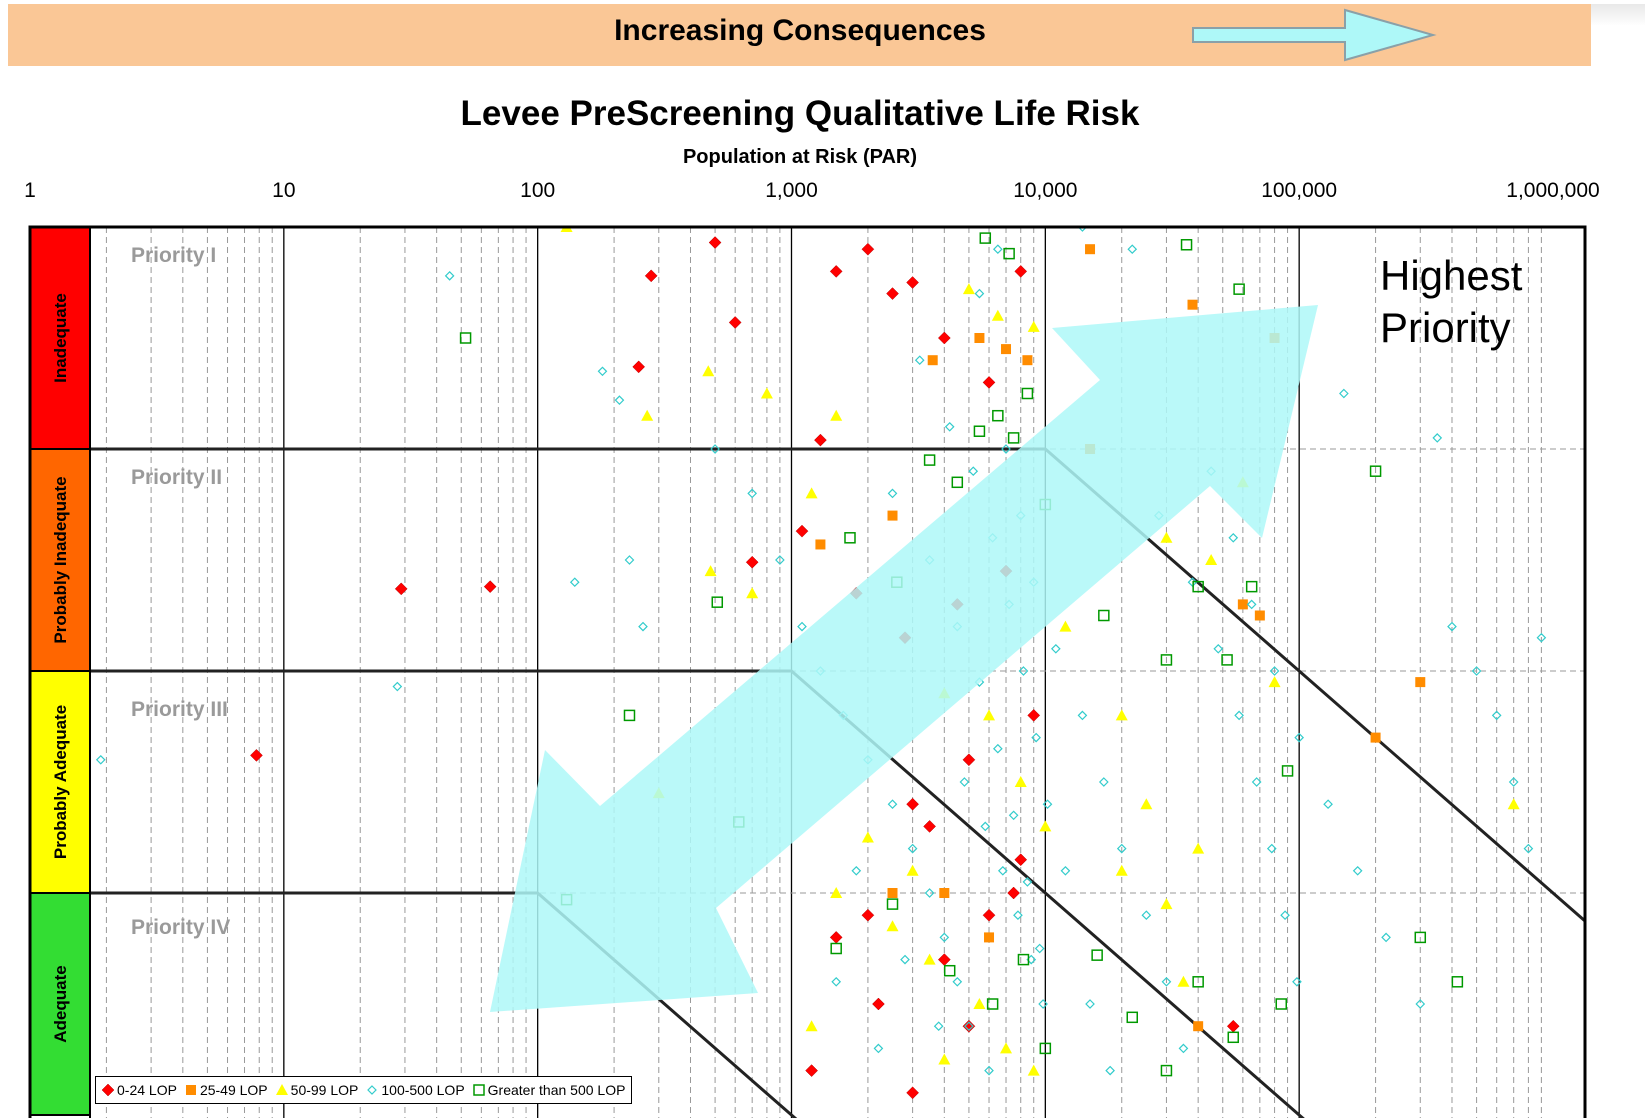 The image size is (1645, 1118). I want to click on legend-item: 0-24 LOP, so click(139, 1090).